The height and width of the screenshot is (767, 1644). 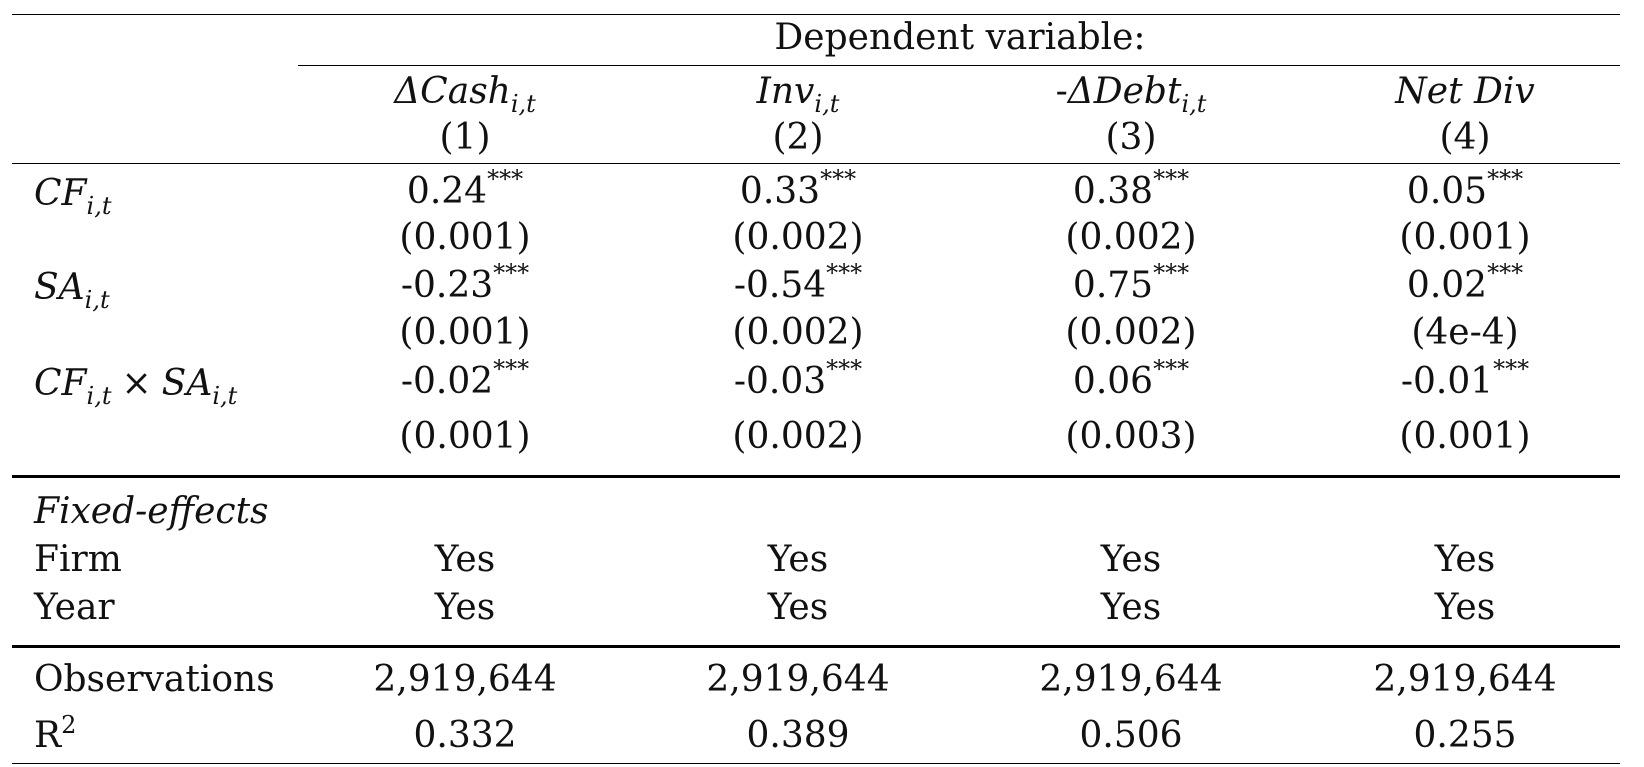 I want to click on coef-value: -0.23, so click(x=447, y=285).